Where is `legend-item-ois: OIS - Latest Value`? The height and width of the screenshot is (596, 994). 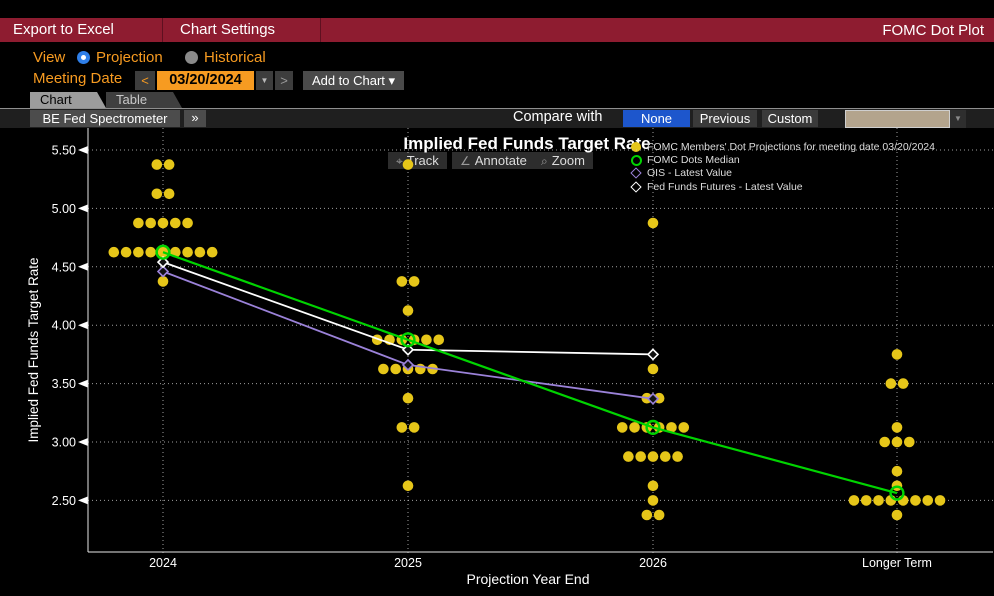 legend-item-ois: OIS - Latest Value is located at coordinates (782, 173).